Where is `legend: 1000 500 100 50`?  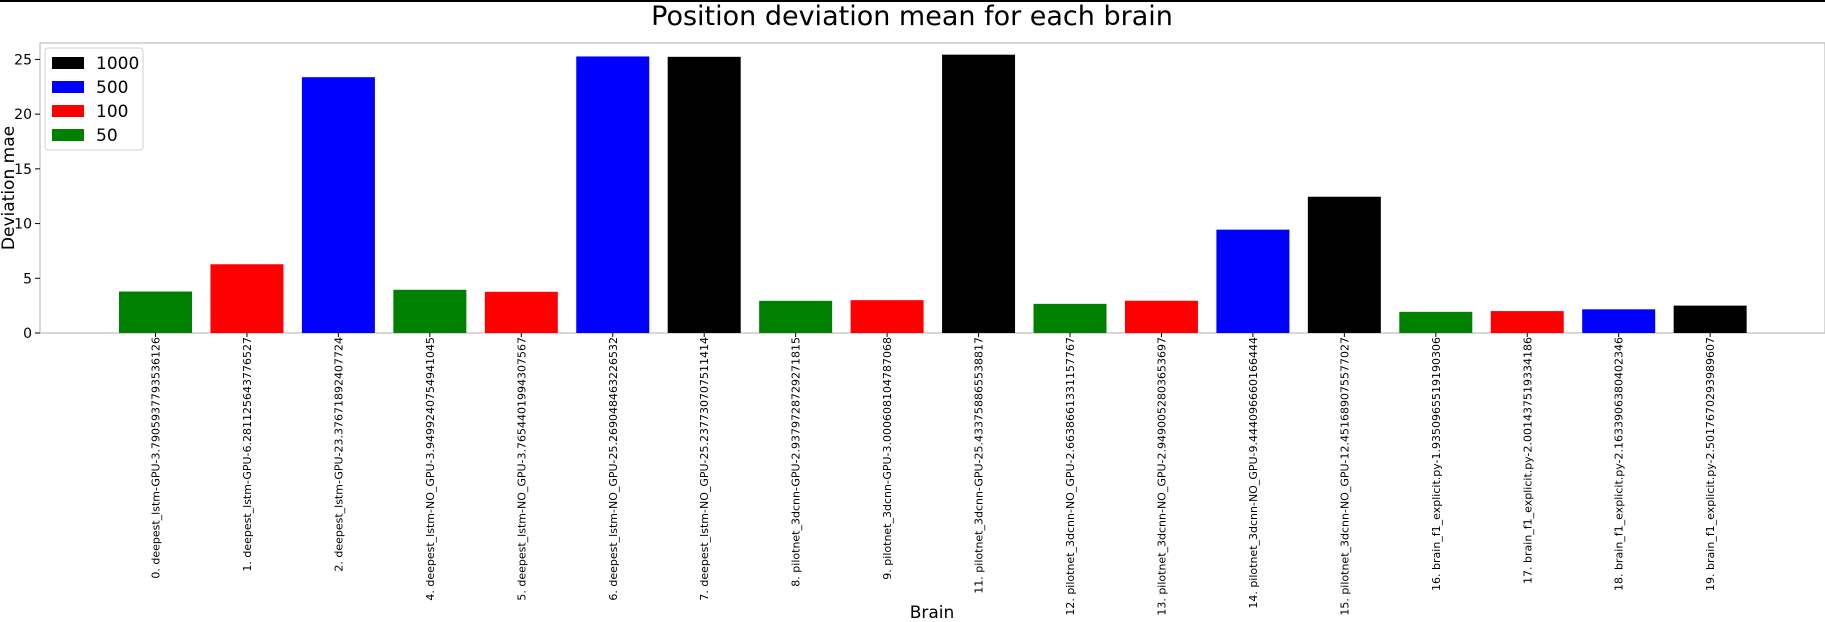 legend: 1000 500 100 50 is located at coordinates (94, 99).